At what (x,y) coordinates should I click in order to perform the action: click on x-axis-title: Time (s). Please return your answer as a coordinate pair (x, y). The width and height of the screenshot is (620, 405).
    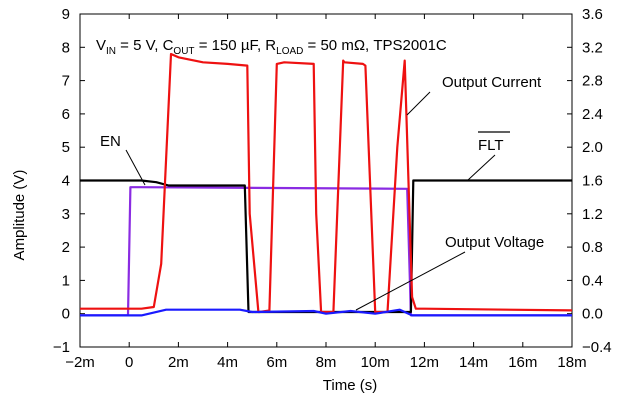
    Looking at the image, I should click on (350, 385).